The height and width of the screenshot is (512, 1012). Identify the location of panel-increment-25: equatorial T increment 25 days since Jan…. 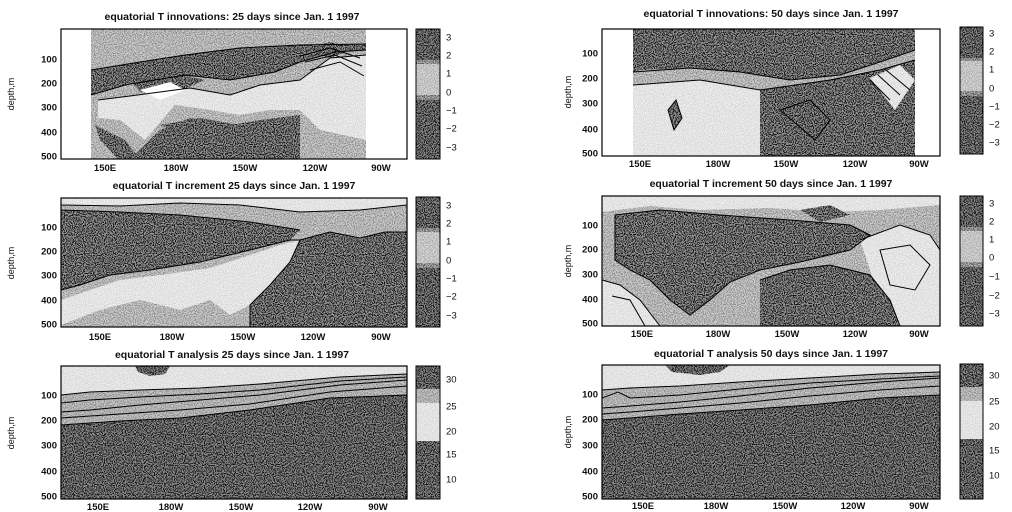
(231, 261).